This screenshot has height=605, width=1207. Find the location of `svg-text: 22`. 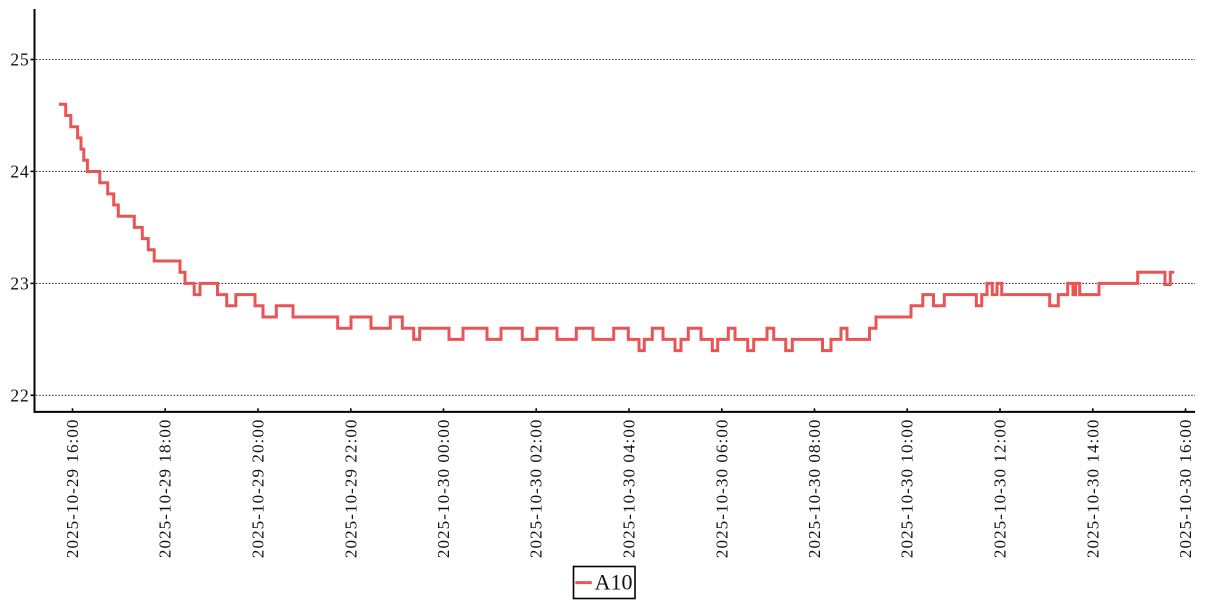

svg-text: 22 is located at coordinates (19, 395).